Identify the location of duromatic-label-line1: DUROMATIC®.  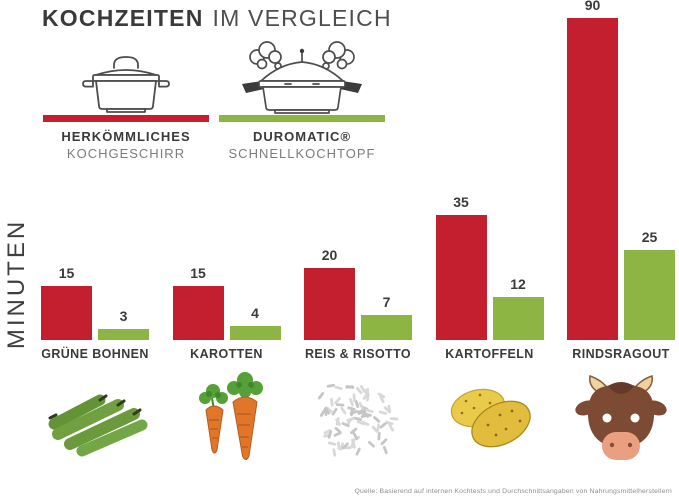
(302, 136).